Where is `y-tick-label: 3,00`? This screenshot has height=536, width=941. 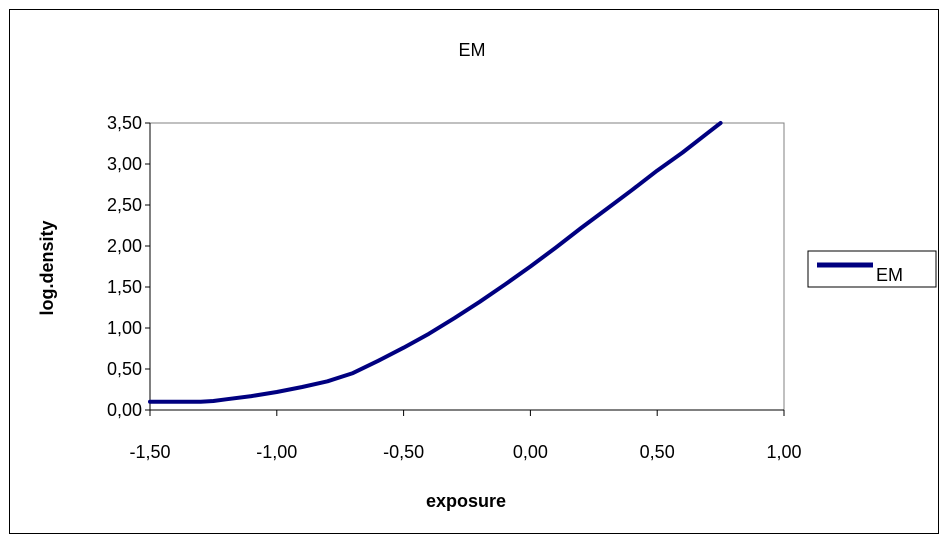 y-tick-label: 3,00 is located at coordinates (124, 164).